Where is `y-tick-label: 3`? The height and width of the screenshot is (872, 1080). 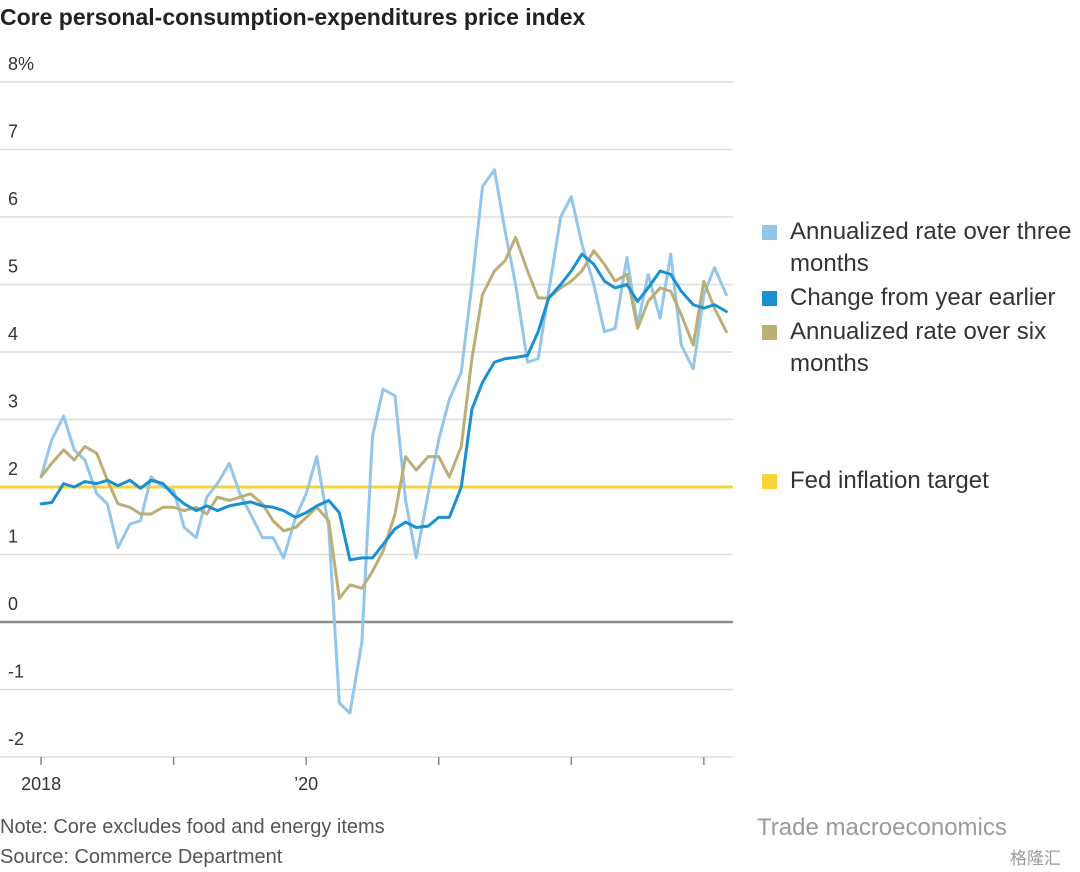
y-tick-label: 3 is located at coordinates (13, 402).